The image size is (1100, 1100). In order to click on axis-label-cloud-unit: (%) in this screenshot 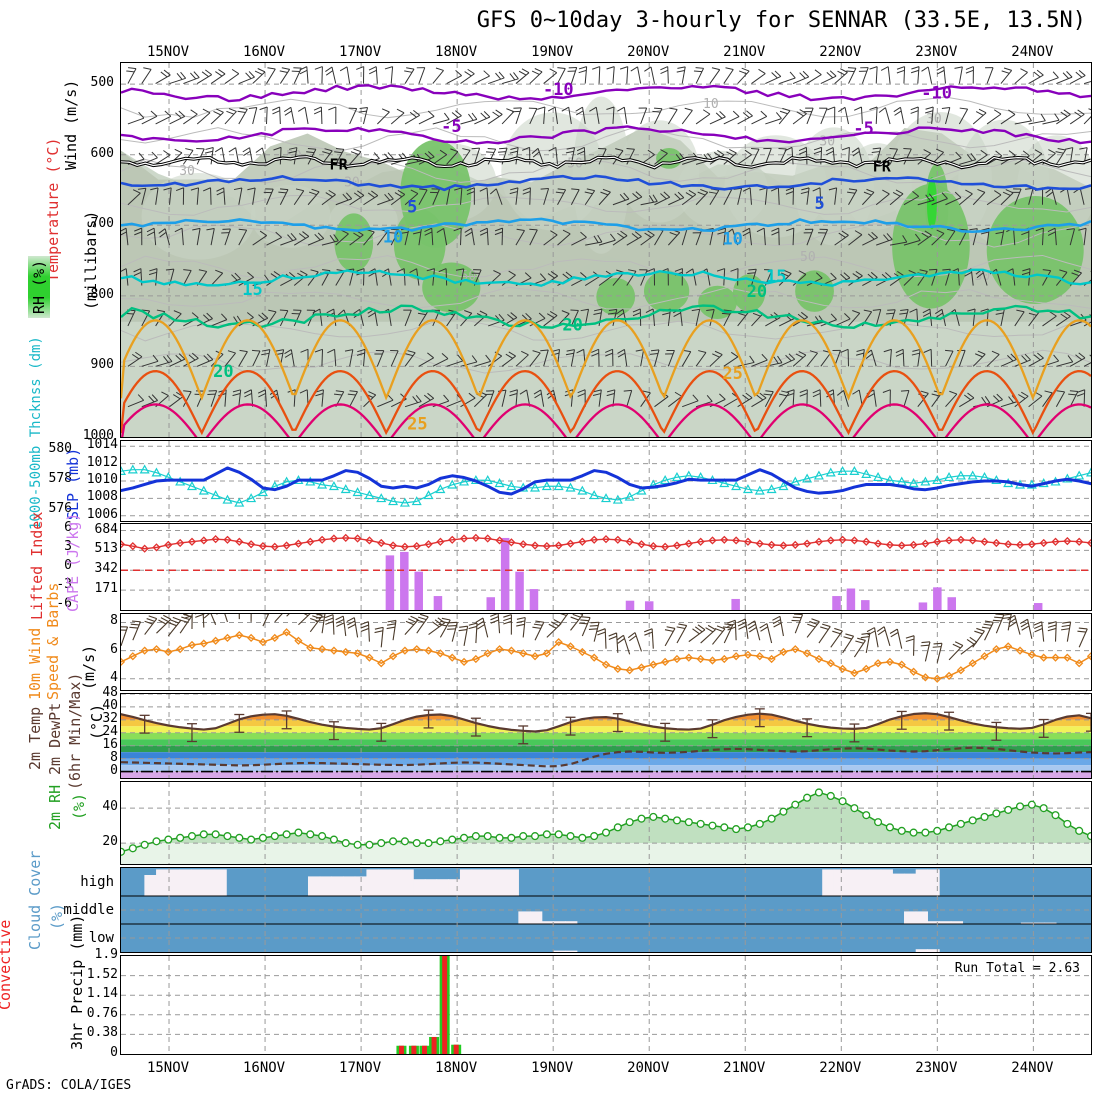, I will do `click(57, 916)`.